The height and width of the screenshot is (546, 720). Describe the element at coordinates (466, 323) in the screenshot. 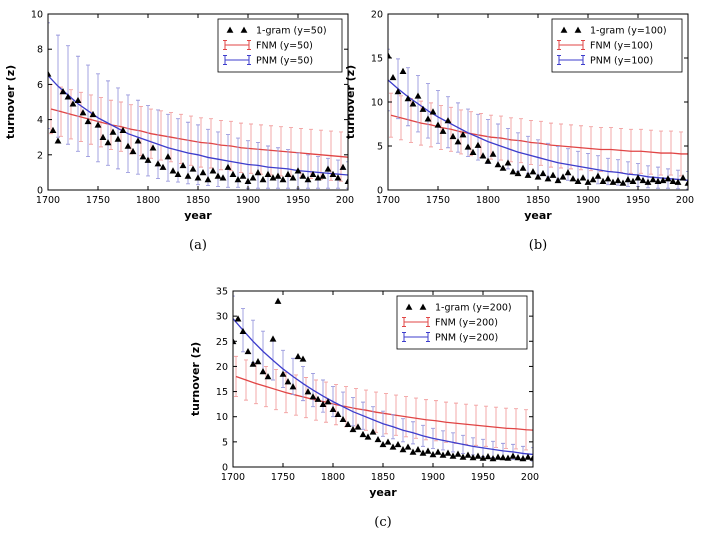

I see `svg-text: FNM (y=200)` at that location.